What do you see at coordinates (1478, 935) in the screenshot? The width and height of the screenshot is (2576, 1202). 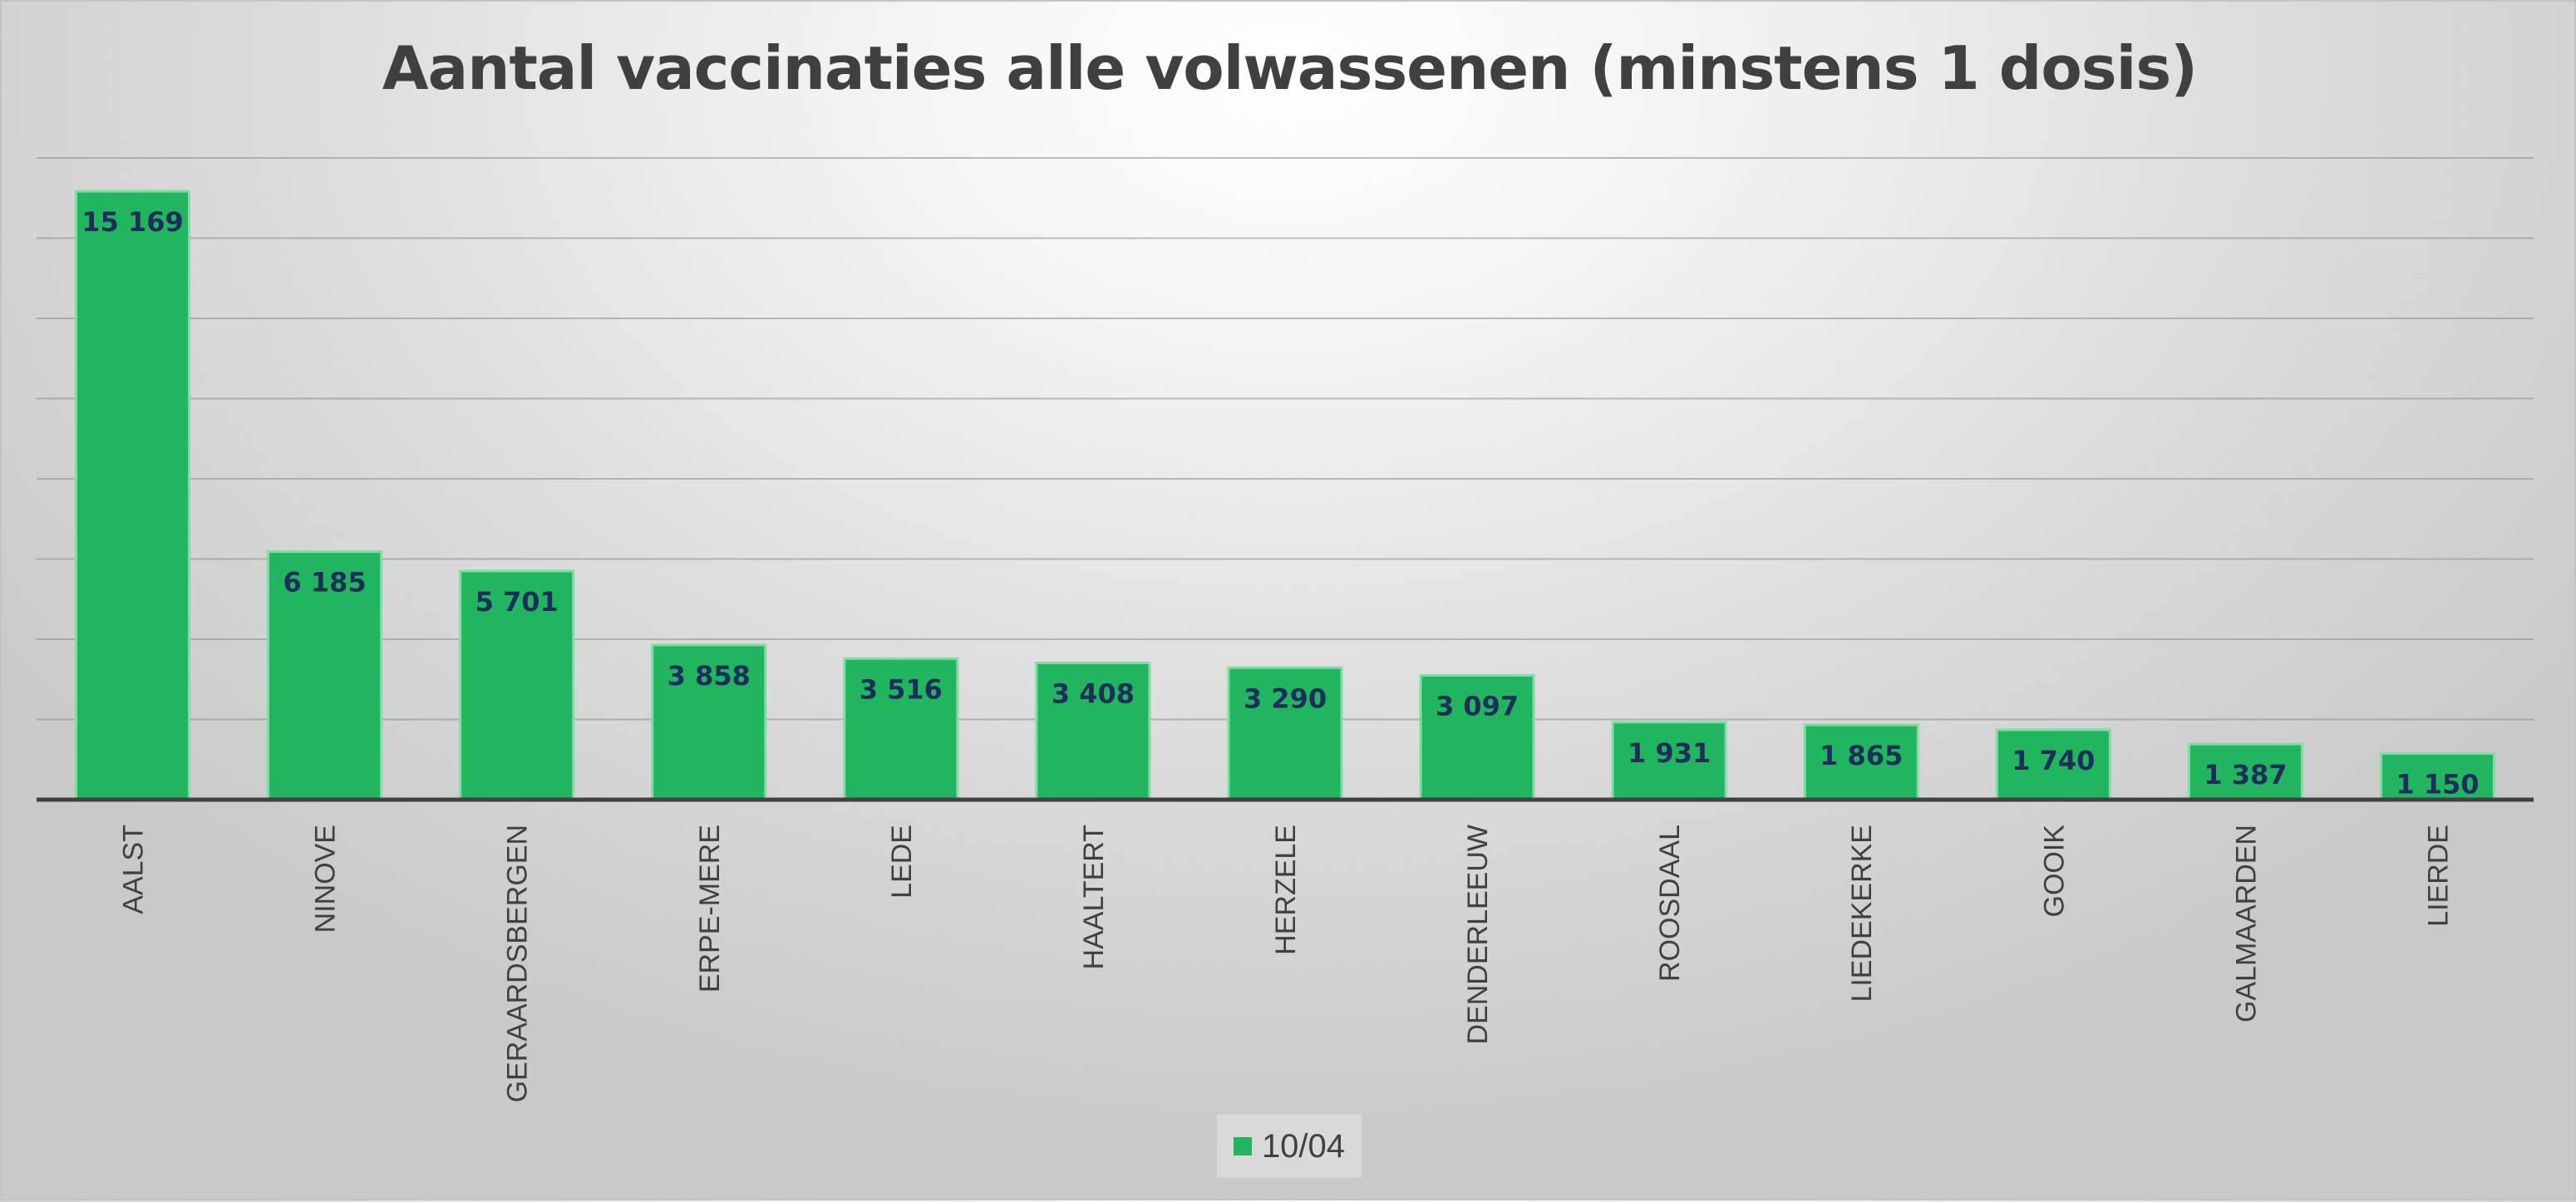 I see `category-label: DENDERLEEUW` at bounding box center [1478, 935].